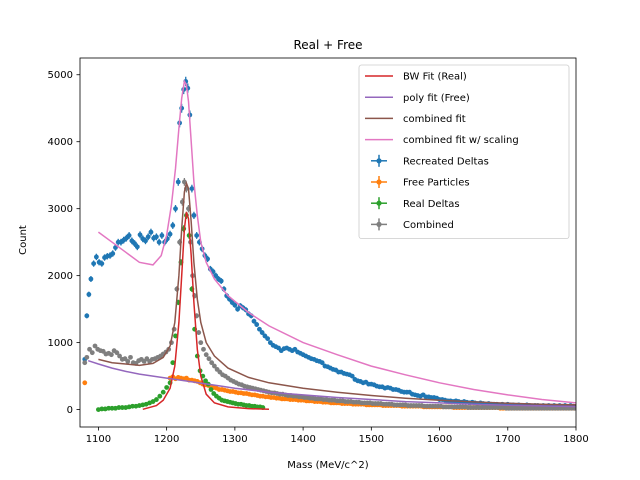 The image size is (640, 480). What do you see at coordinates (60, 209) in the screenshot?
I see `y-tick-label: 3000` at bounding box center [60, 209].